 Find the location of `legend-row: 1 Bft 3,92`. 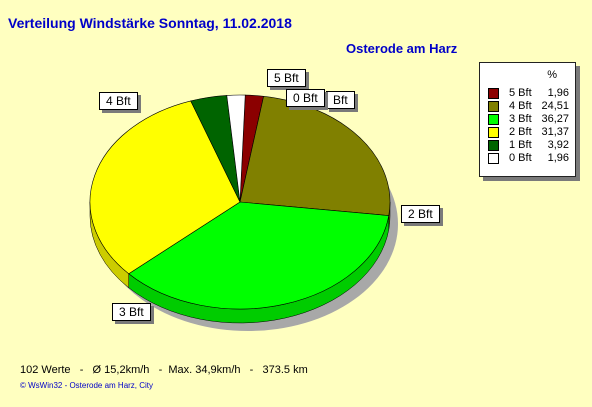

legend-row: 1 Bft 3,92 is located at coordinates (529, 145).